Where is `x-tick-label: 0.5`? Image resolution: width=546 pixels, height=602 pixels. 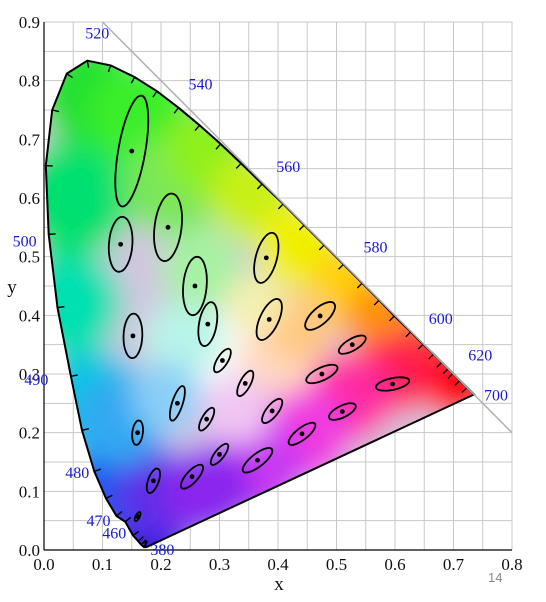
x-tick-label: 0.5 is located at coordinates (336, 564).